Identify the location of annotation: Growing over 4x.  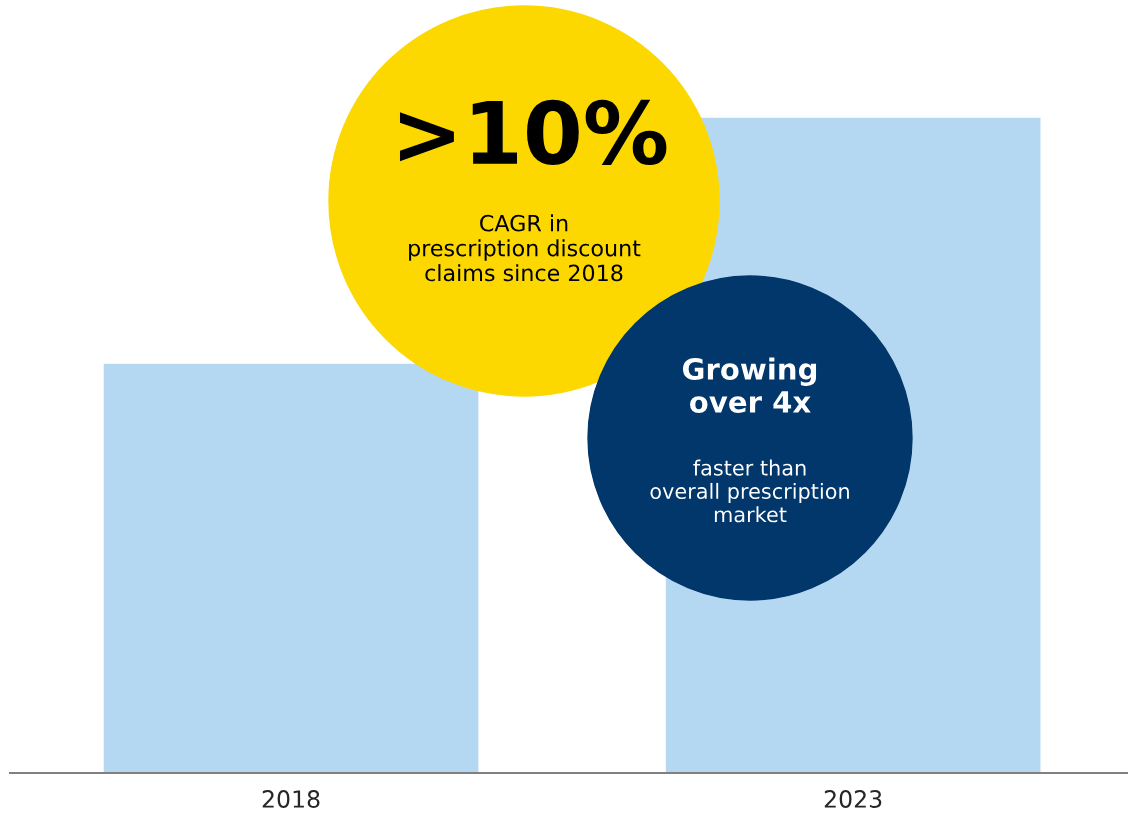
(749, 385).